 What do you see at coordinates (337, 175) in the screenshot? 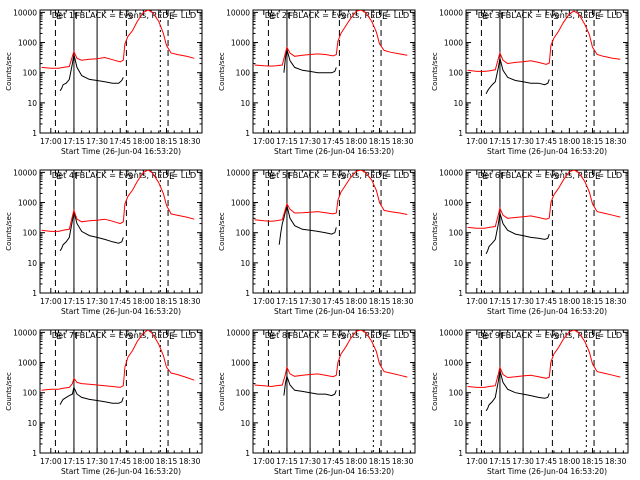
I see `panel-title: Det 5f BLACK = Events, RED = LLD` at bounding box center [337, 175].